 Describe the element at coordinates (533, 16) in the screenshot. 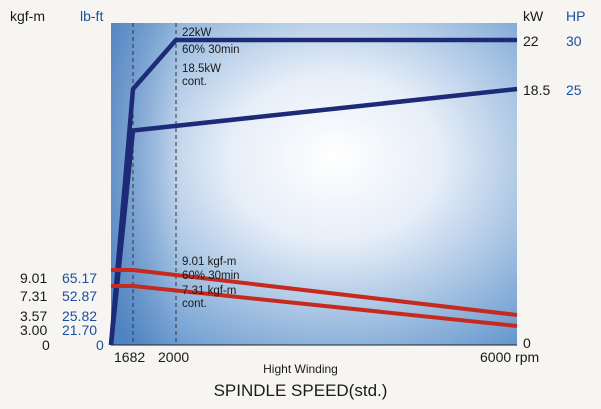

I see `right-unit-kw: kW` at that location.